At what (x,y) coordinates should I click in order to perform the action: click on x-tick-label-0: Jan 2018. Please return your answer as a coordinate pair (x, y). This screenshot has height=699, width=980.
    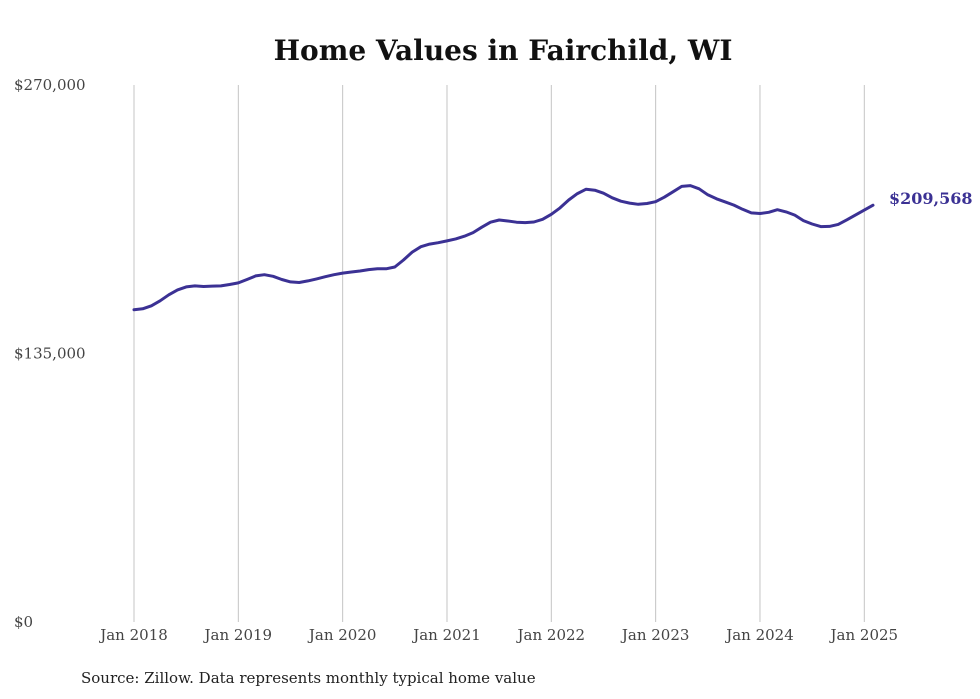
    Looking at the image, I should click on (133, 635).